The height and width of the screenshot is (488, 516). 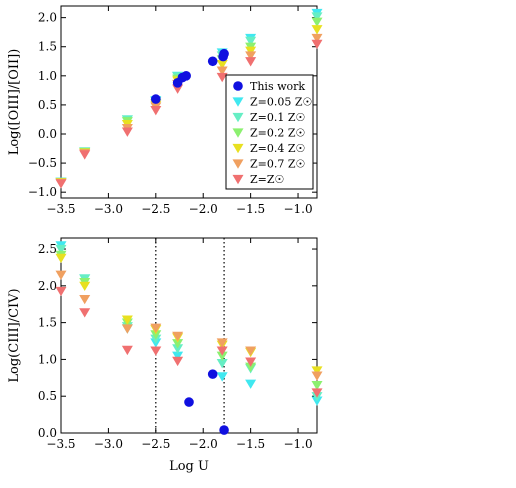 I want to click on legend-label: Z=0.7 Z☉, so click(x=277, y=164).